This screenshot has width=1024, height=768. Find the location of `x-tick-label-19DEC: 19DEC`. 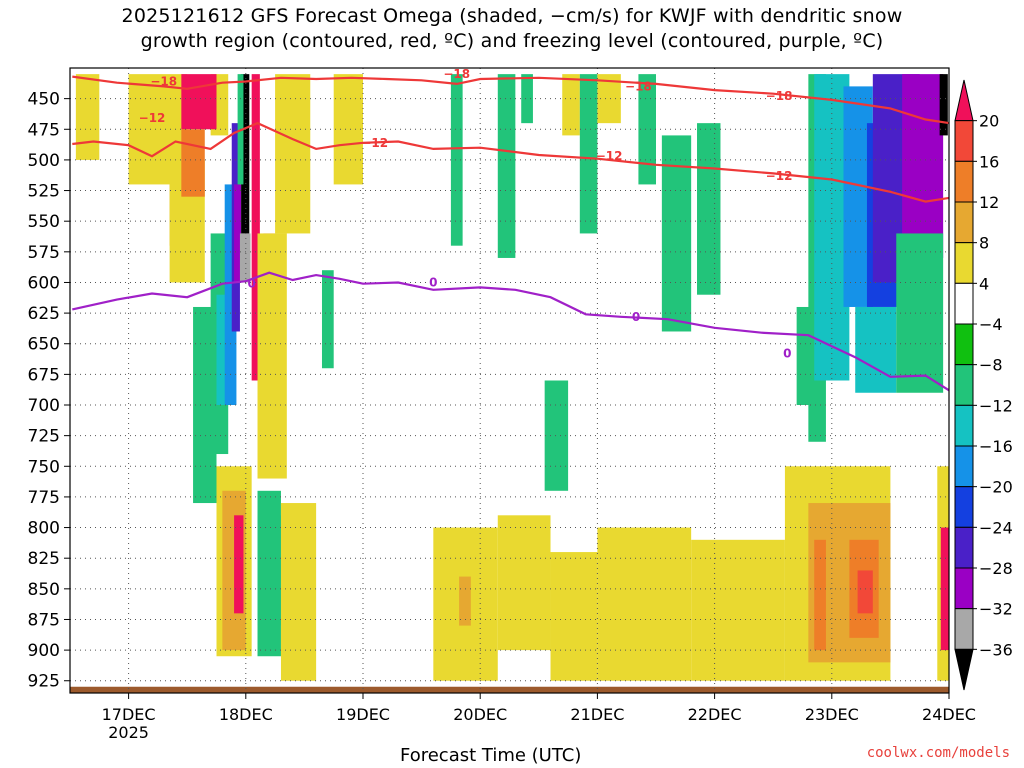

x-tick-label-19DEC: 19DEC is located at coordinates (363, 714).